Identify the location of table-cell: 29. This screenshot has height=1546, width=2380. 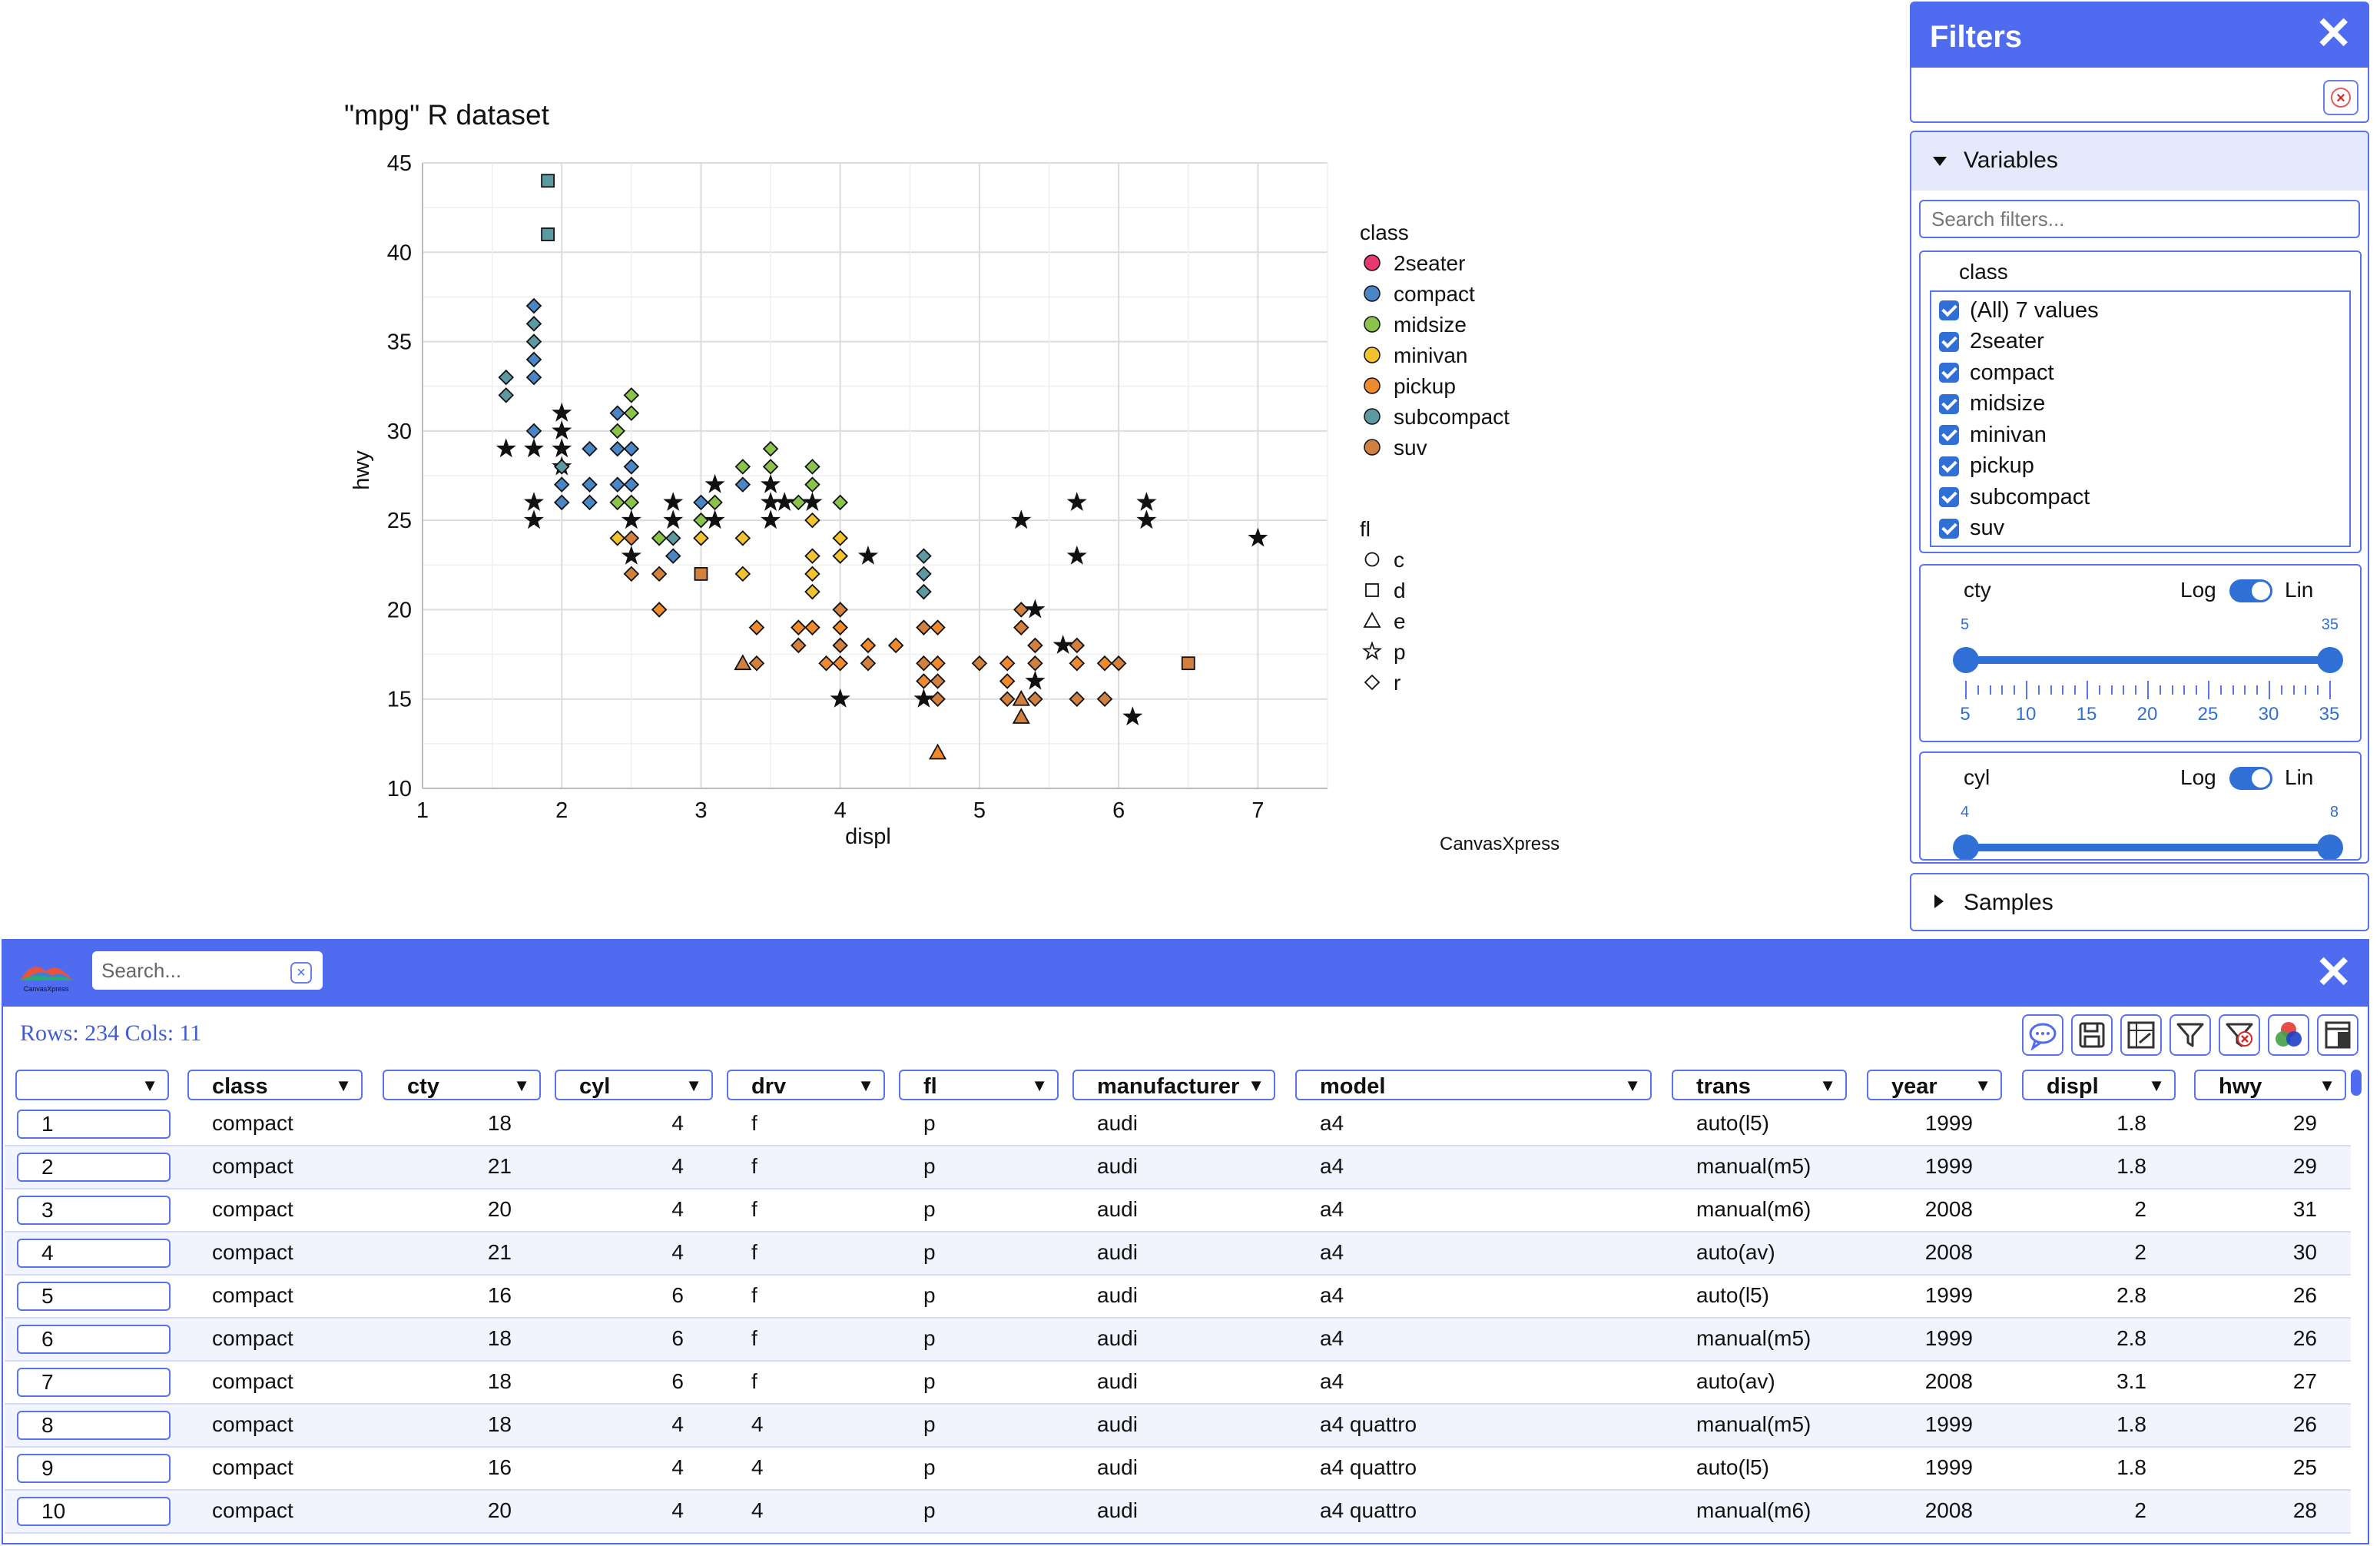
(2304, 1166).